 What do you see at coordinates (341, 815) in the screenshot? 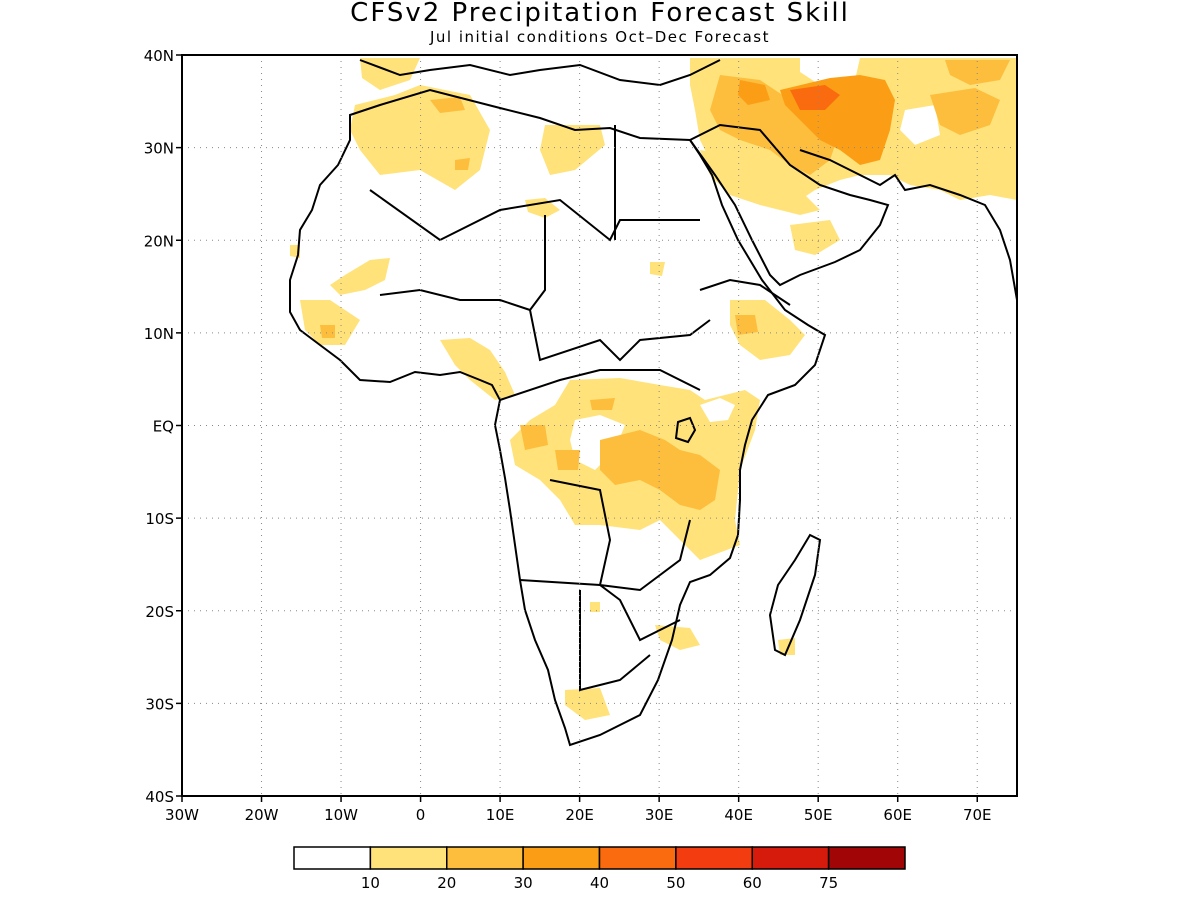
I see `lon-tick-label: 10W` at bounding box center [341, 815].